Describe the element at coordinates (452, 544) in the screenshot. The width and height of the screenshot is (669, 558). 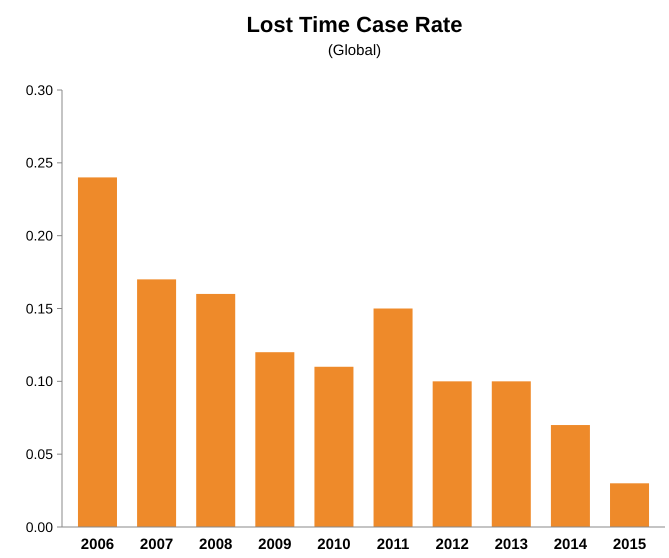
I see `x-tick-label: 2012` at that location.